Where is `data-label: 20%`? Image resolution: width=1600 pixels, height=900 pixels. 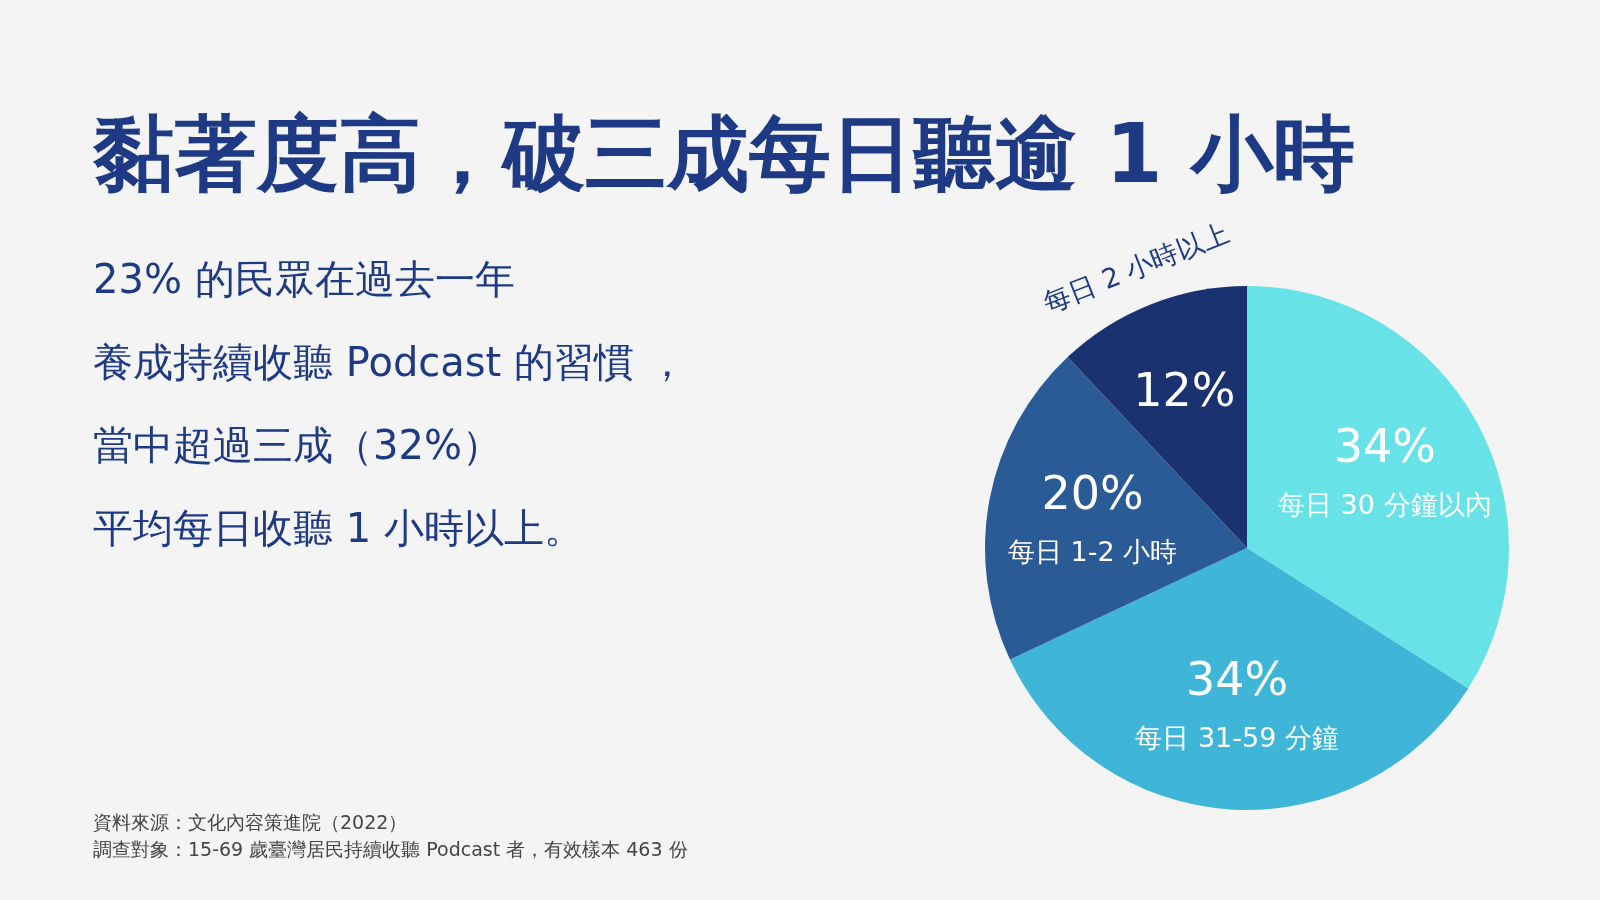 data-label: 20% is located at coordinates (1092, 492).